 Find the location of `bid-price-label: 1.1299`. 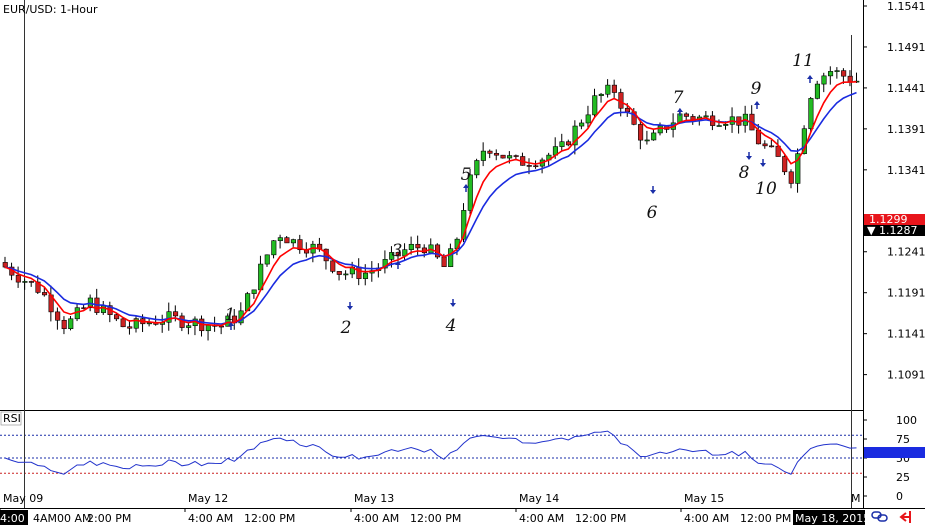

bid-price-label: 1.1299 is located at coordinates (888, 219).